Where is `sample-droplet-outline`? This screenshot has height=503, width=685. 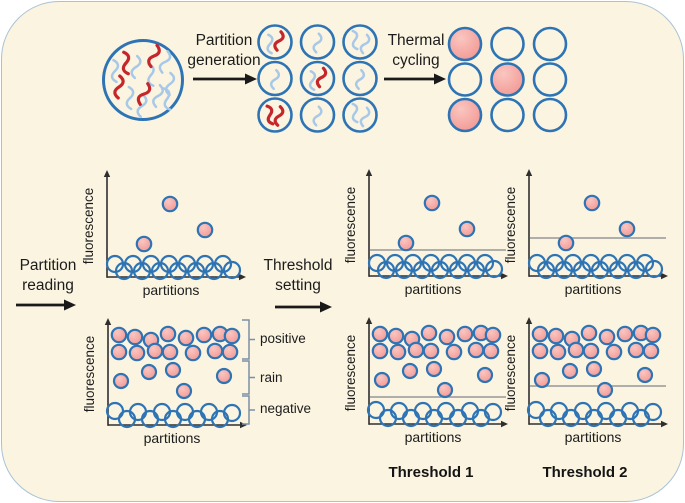
sample-droplet-outline is located at coordinates (143, 80).